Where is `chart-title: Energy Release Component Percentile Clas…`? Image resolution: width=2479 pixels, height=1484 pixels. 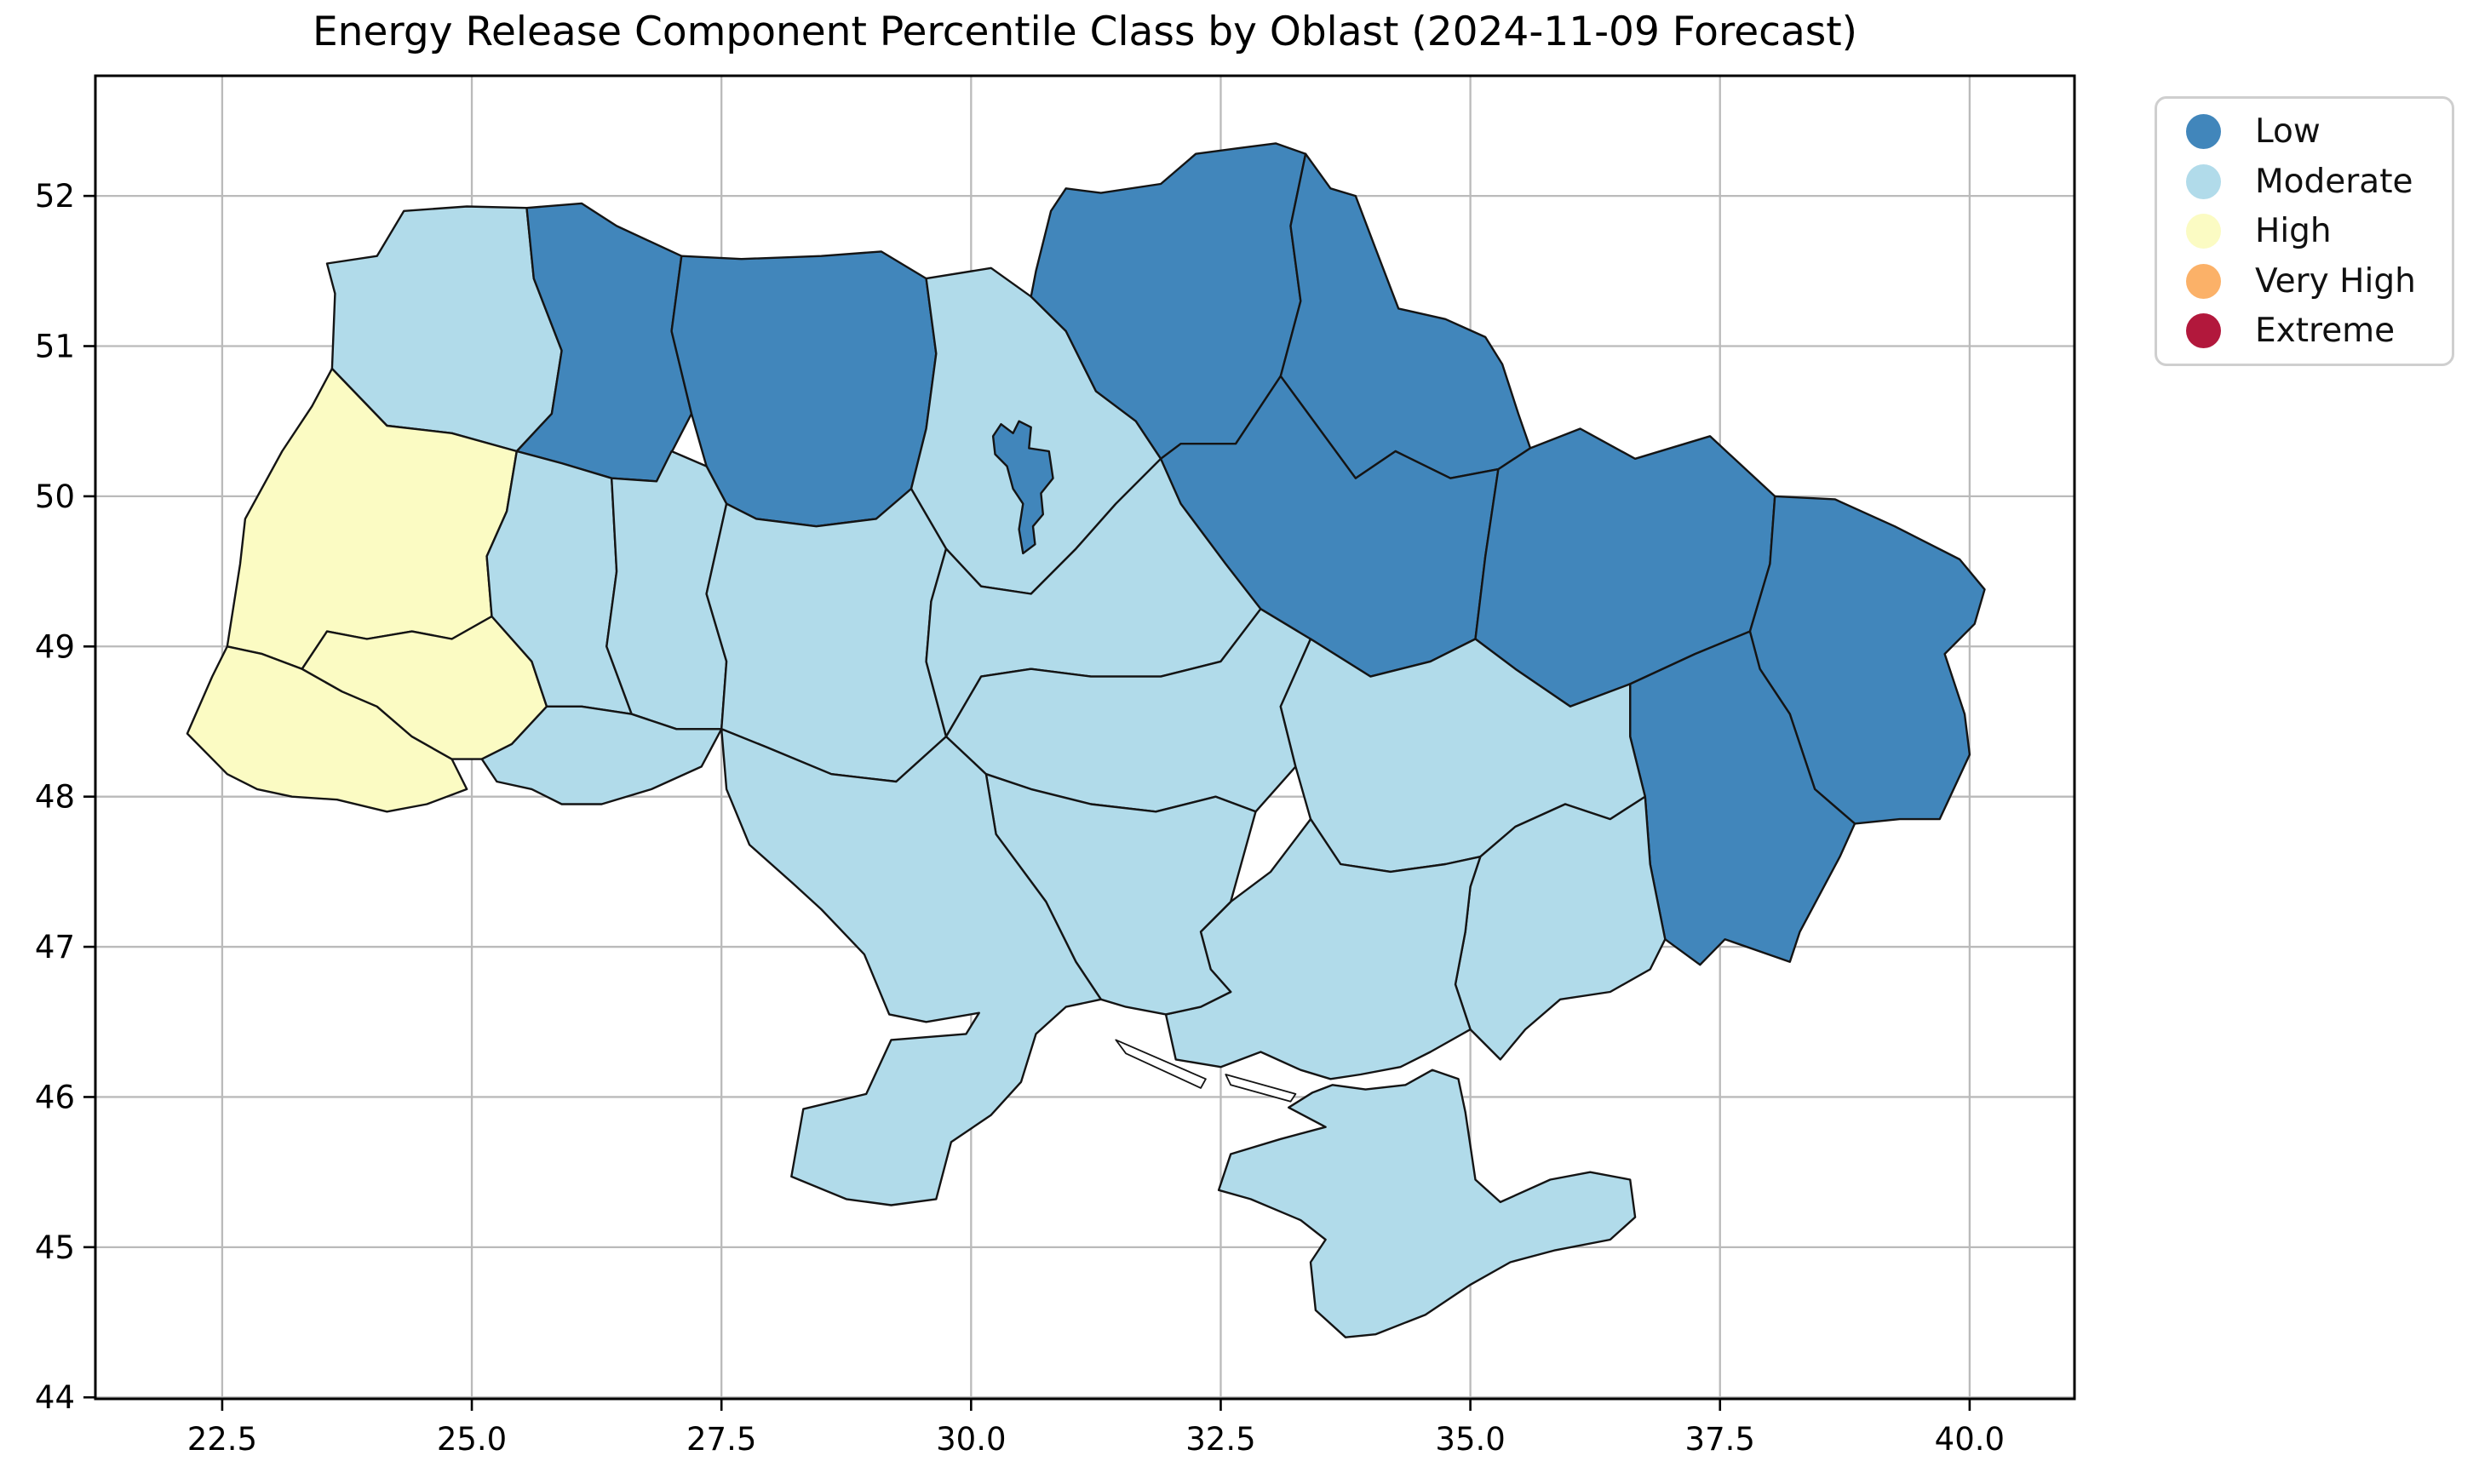
chart-title: Energy Release Component Percentile Clas… is located at coordinates (1085, 32).